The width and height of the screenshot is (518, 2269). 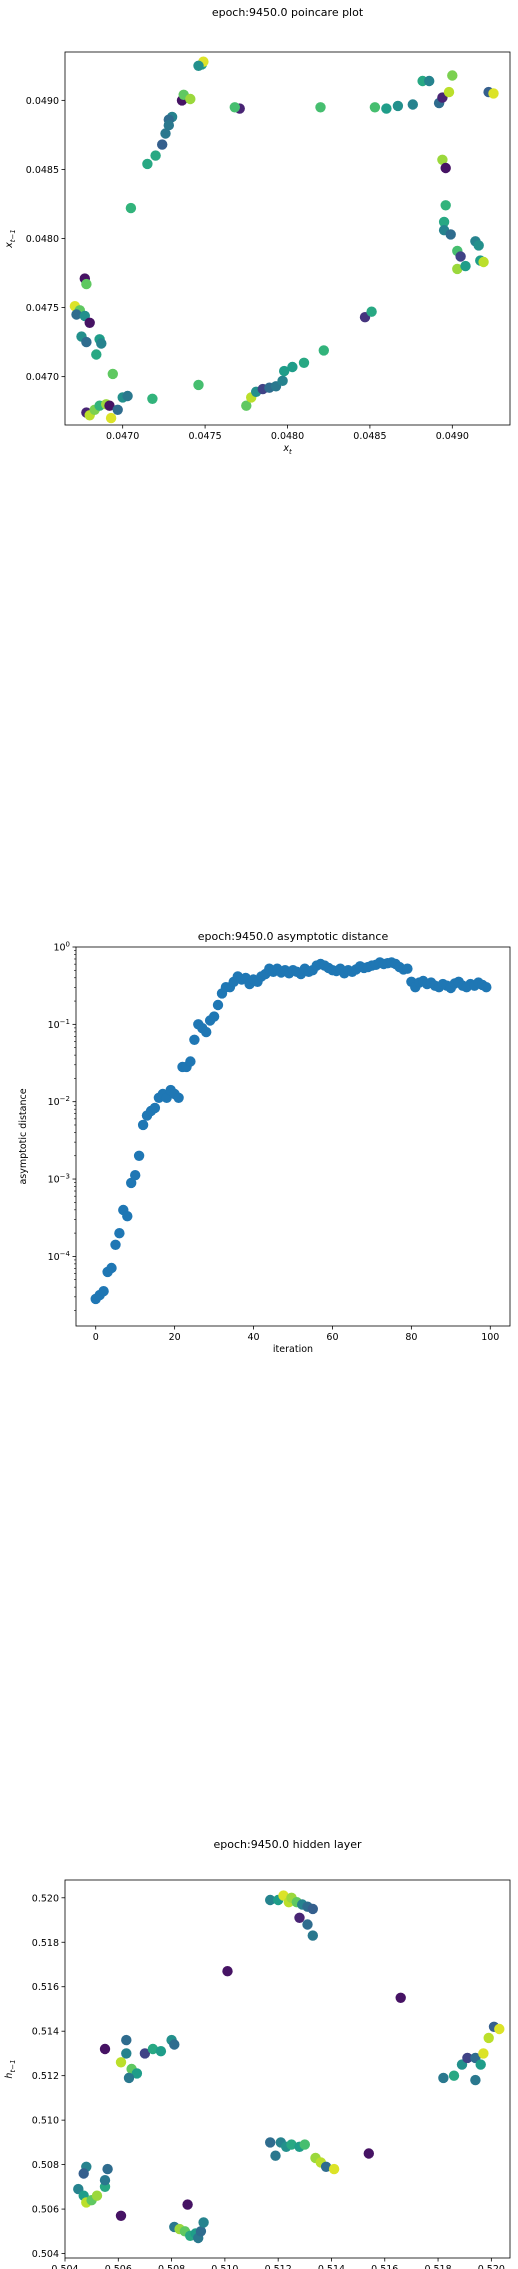 I want to click on y-tick-label: 0.518, so click(x=45, y=1943).